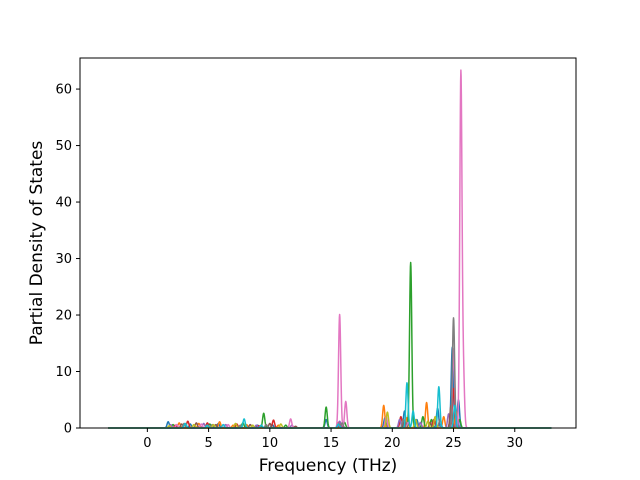 The height and width of the screenshot is (480, 640). I want to click on y-axis-ticks: 0 10 20 30 40 50 60, so click(67, 260).